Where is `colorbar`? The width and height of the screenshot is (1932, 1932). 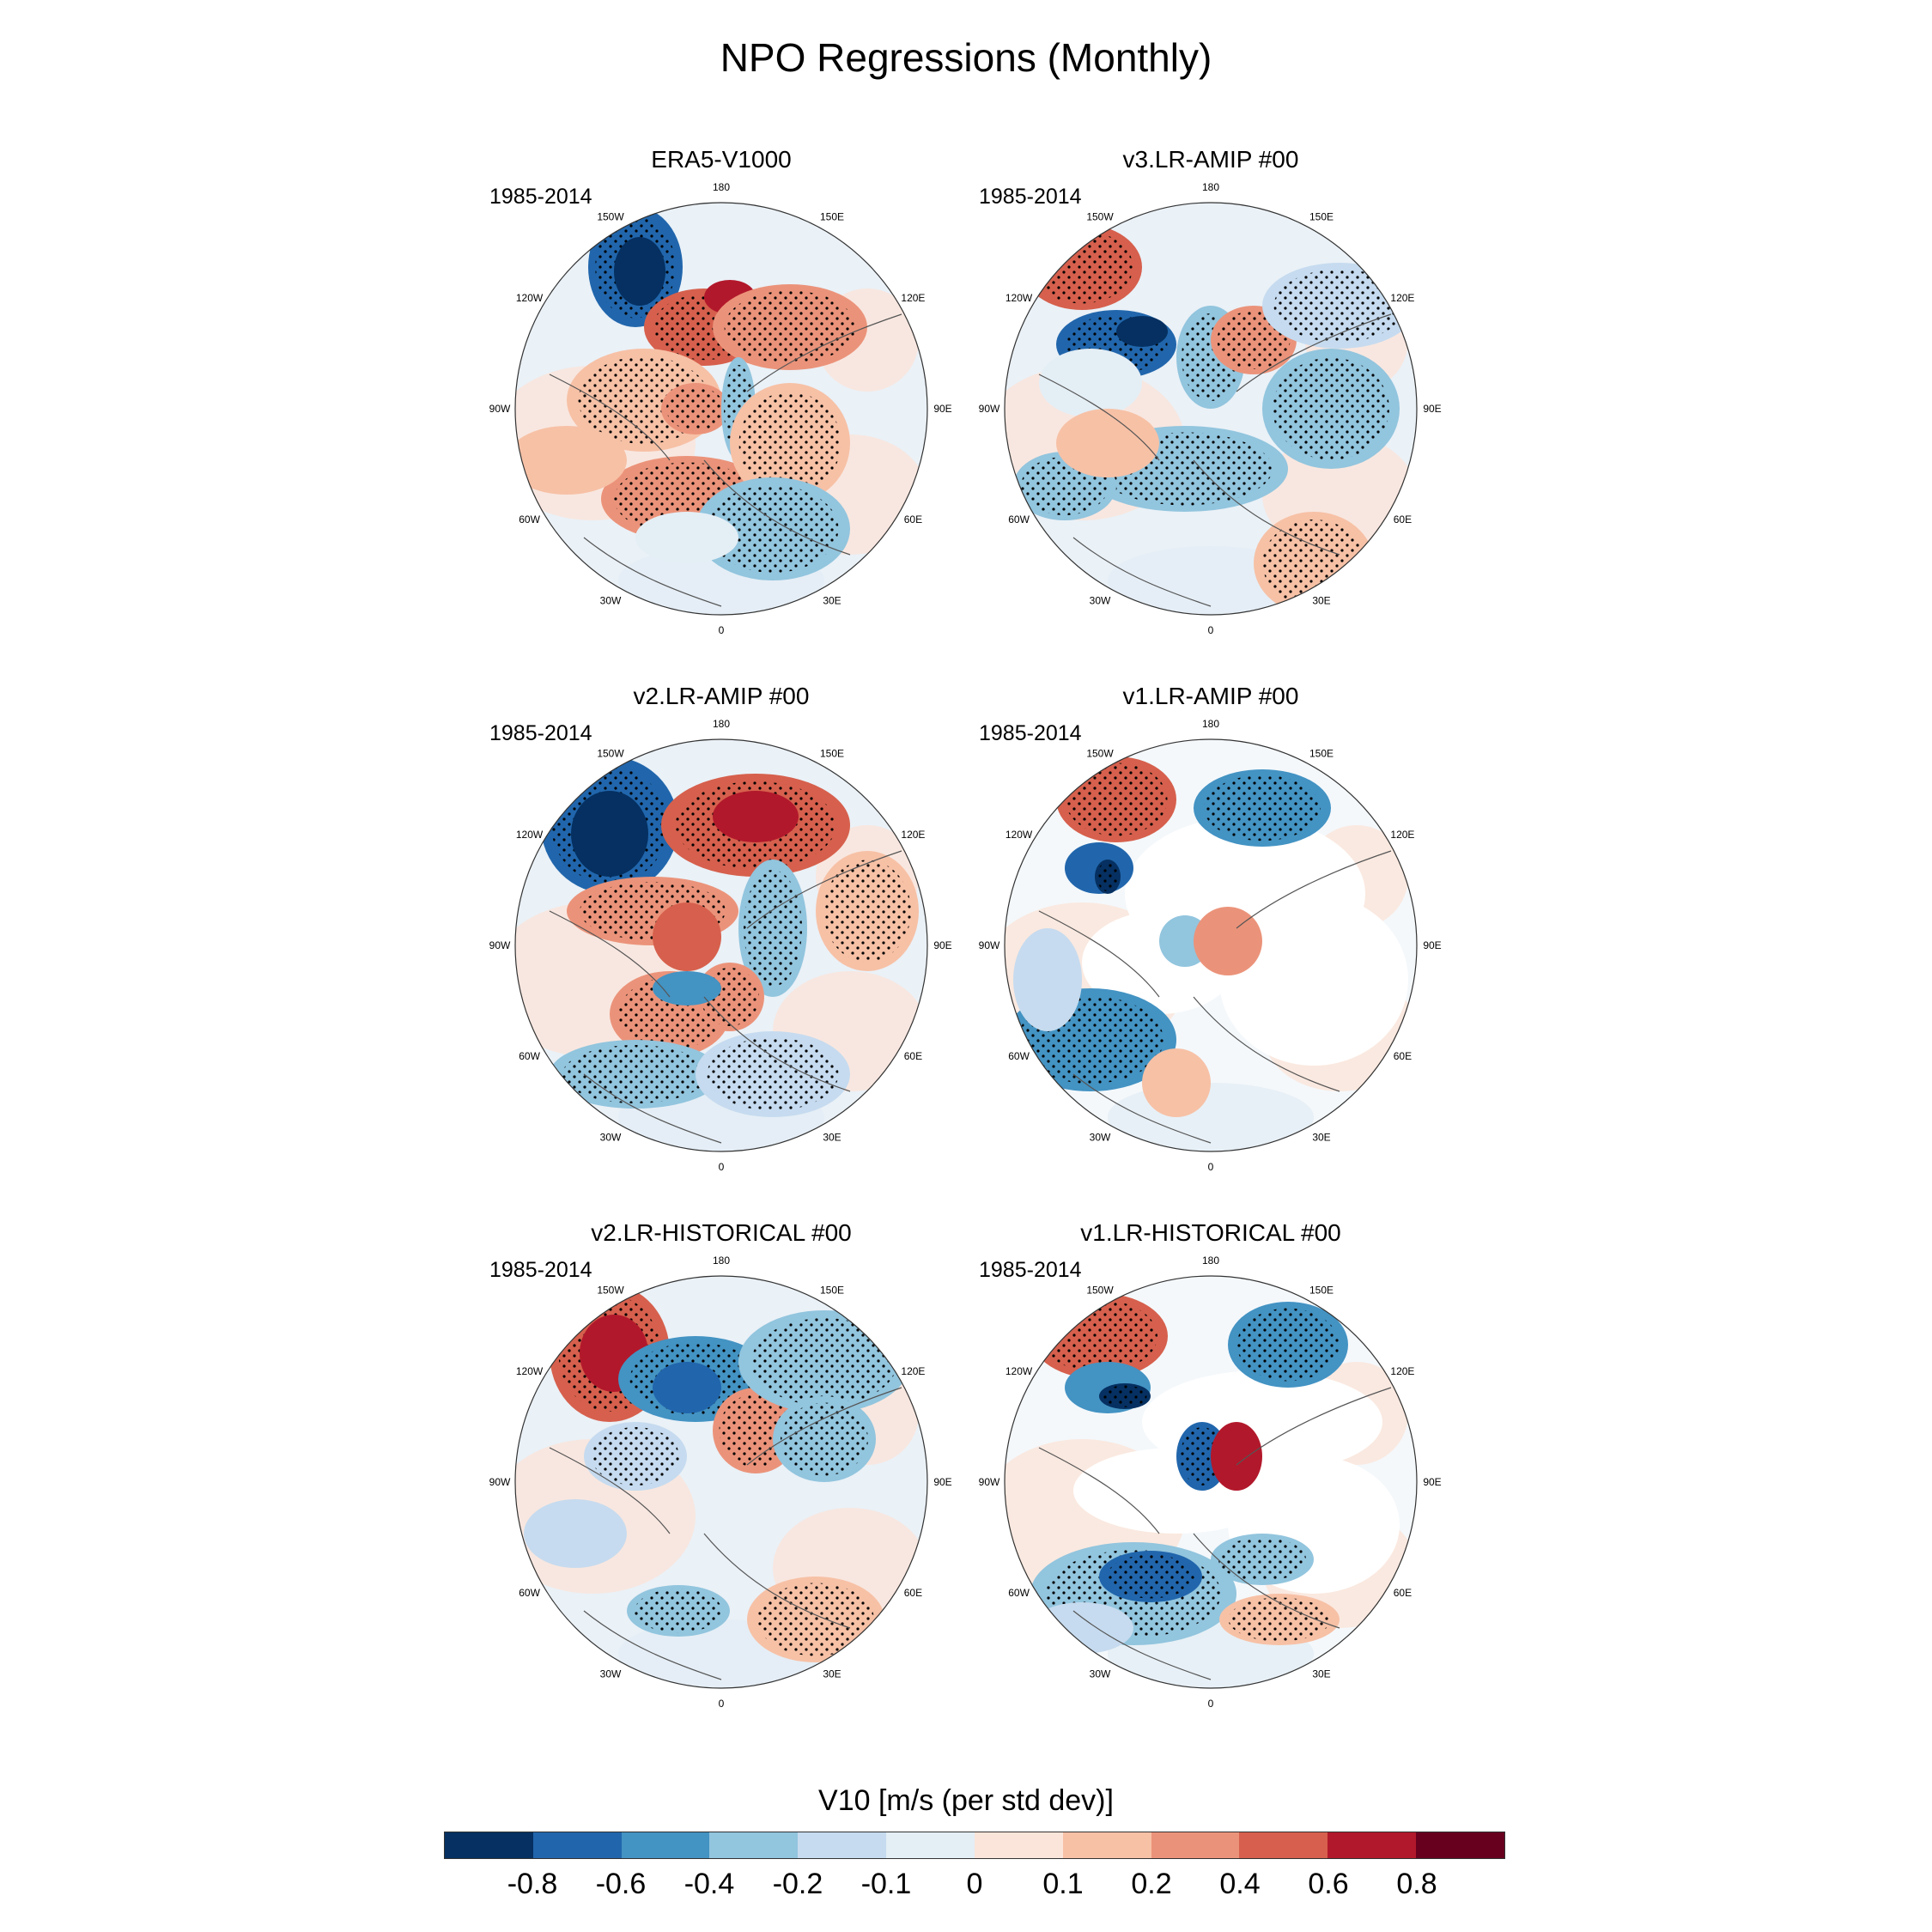 colorbar is located at coordinates (974, 1845).